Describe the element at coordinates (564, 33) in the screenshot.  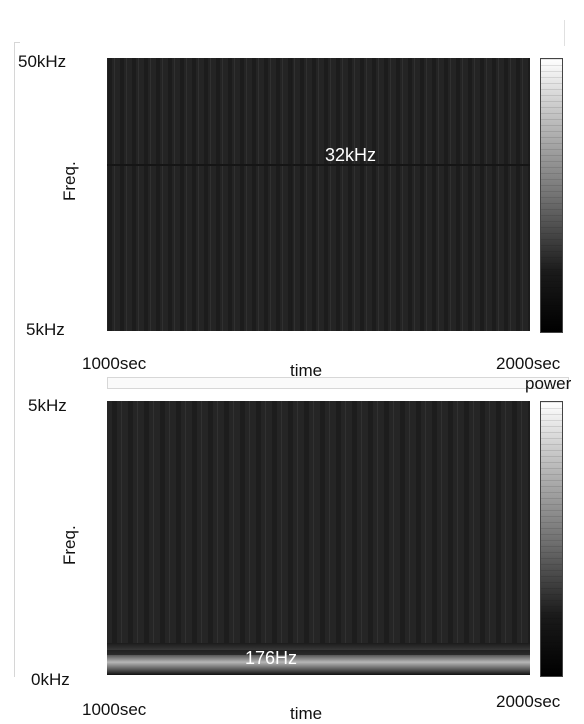
I see `top-right-border` at that location.